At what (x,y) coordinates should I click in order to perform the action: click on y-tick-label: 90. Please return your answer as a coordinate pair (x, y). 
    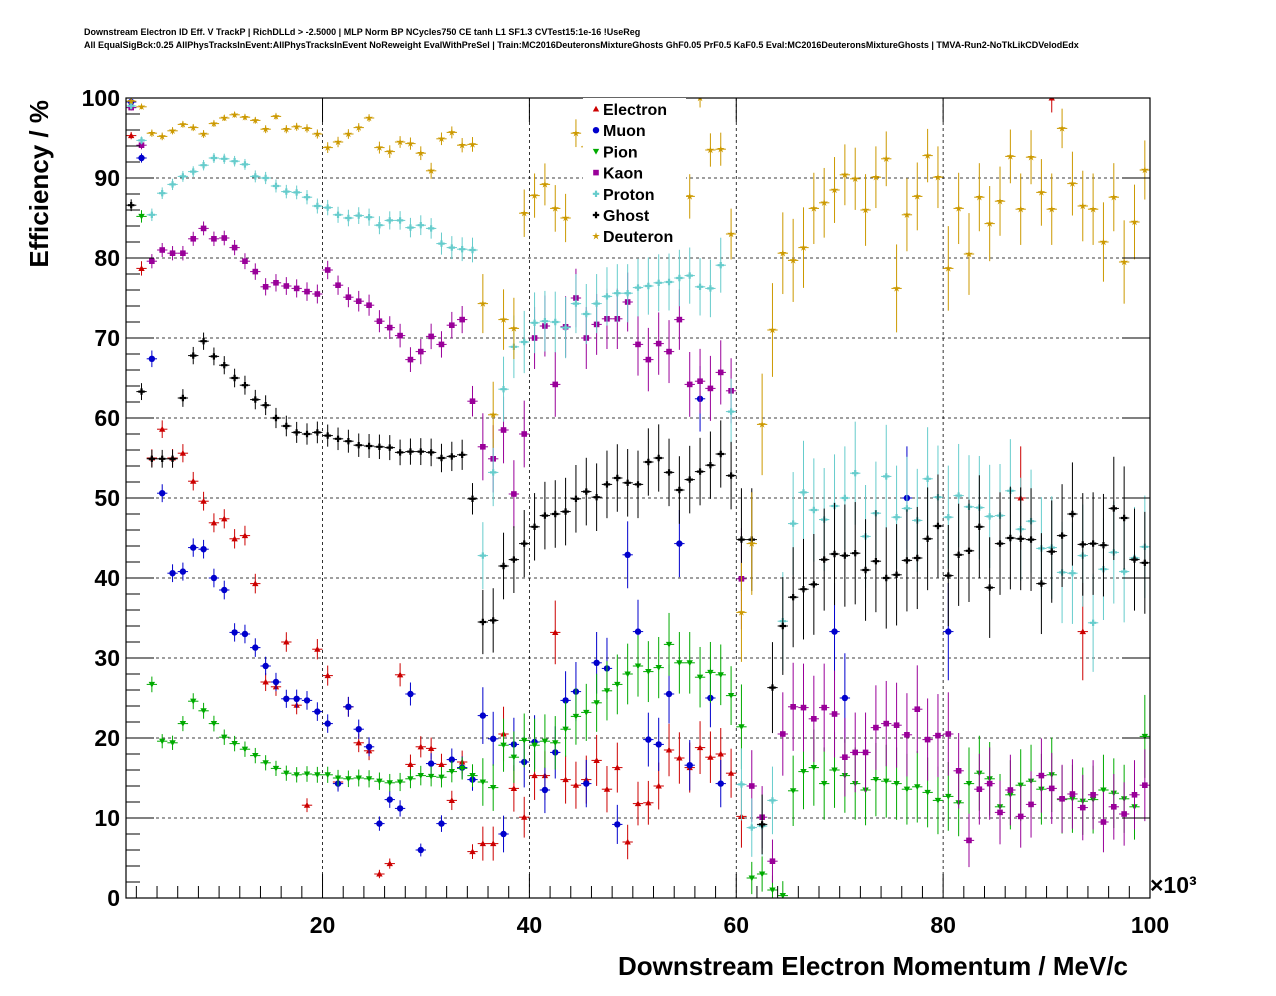
    Looking at the image, I should click on (107, 178).